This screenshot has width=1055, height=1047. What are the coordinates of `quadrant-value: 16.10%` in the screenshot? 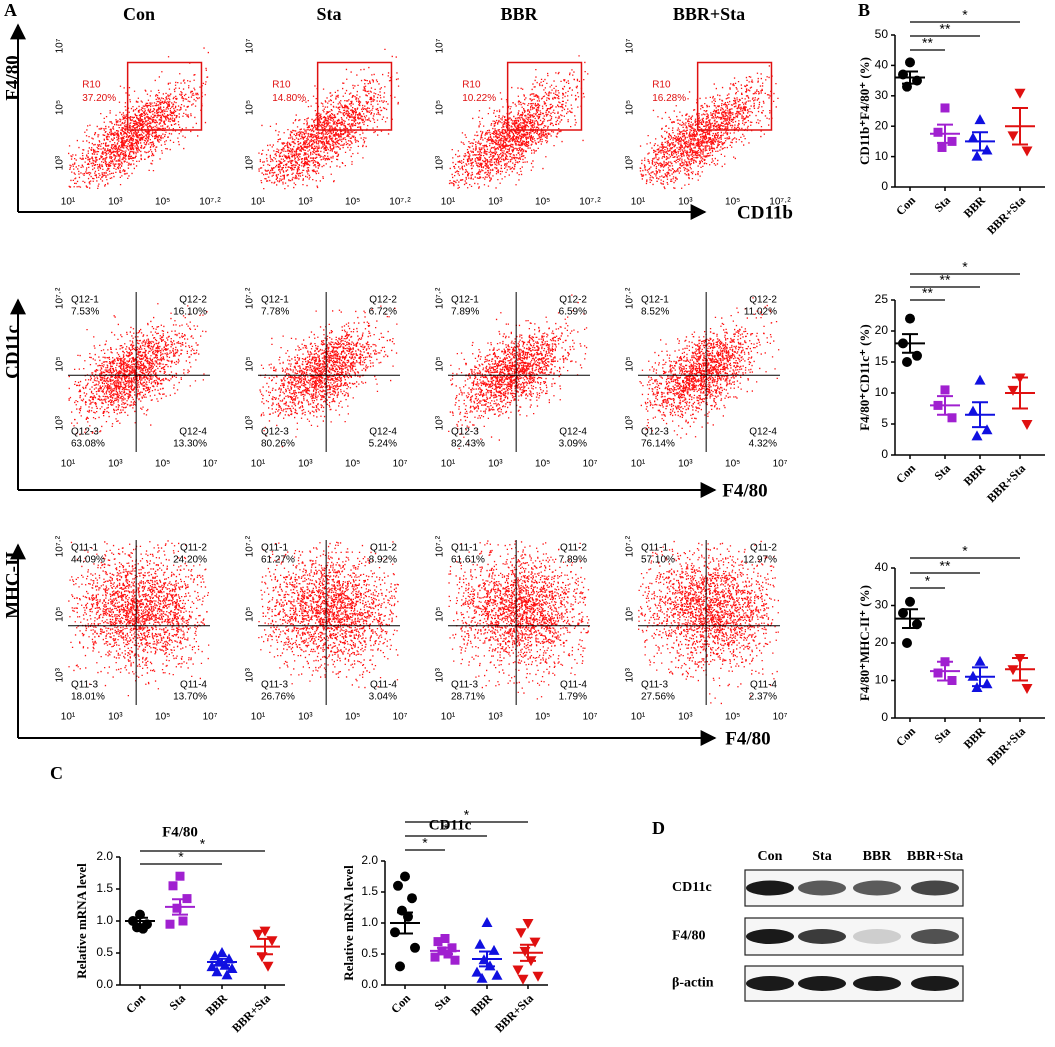 It's located at (190, 312).